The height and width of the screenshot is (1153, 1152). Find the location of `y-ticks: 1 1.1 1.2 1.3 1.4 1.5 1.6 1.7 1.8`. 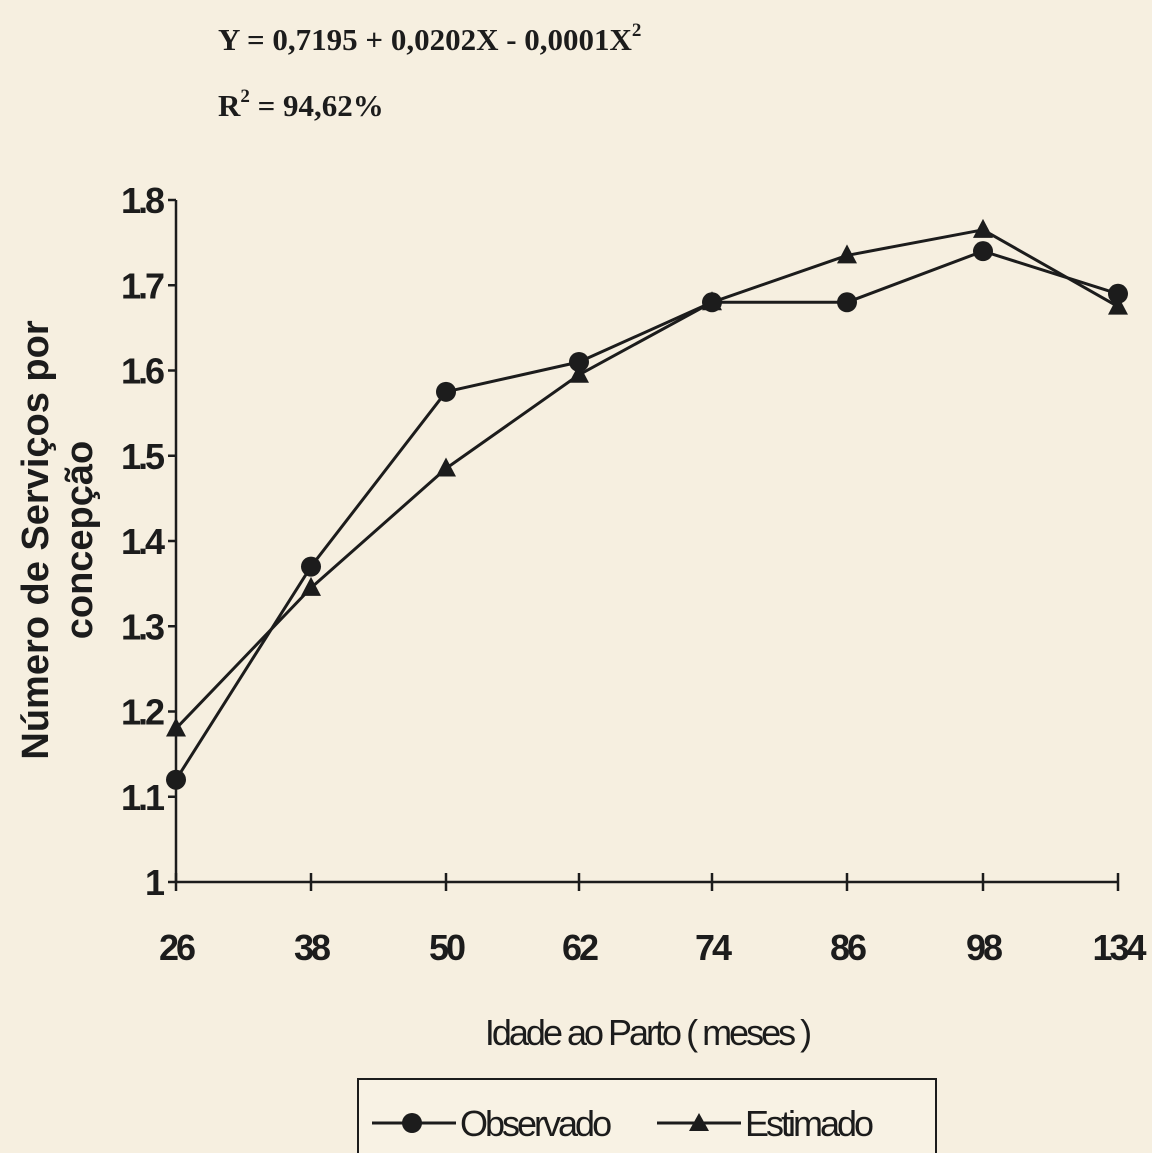

y-ticks: 1 1.1 1.2 1.3 1.4 1.5 1.6 1.7 1.8 is located at coordinates (148, 541).